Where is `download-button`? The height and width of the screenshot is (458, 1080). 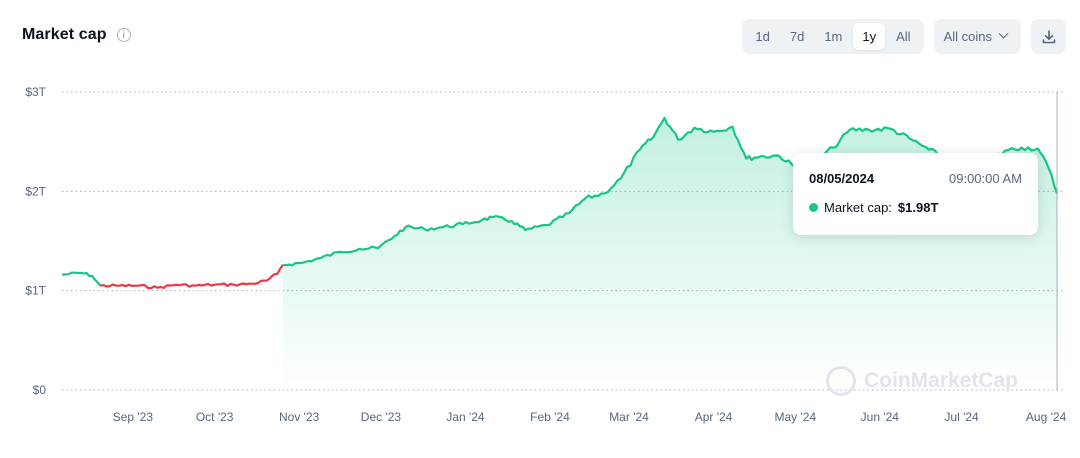 download-button is located at coordinates (1048, 36).